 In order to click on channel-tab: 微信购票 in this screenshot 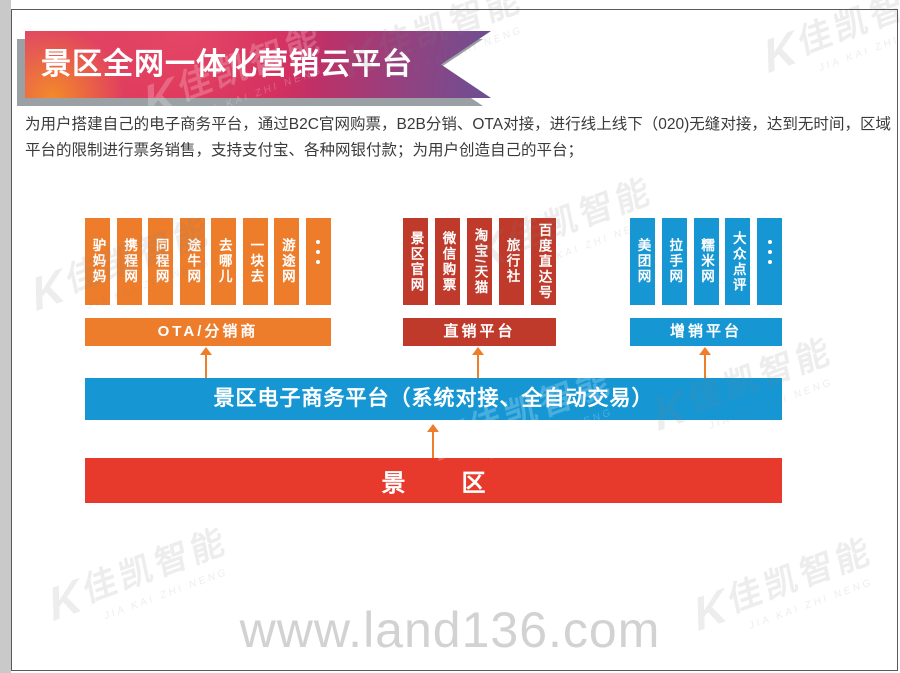, I will do `click(447, 261)`.